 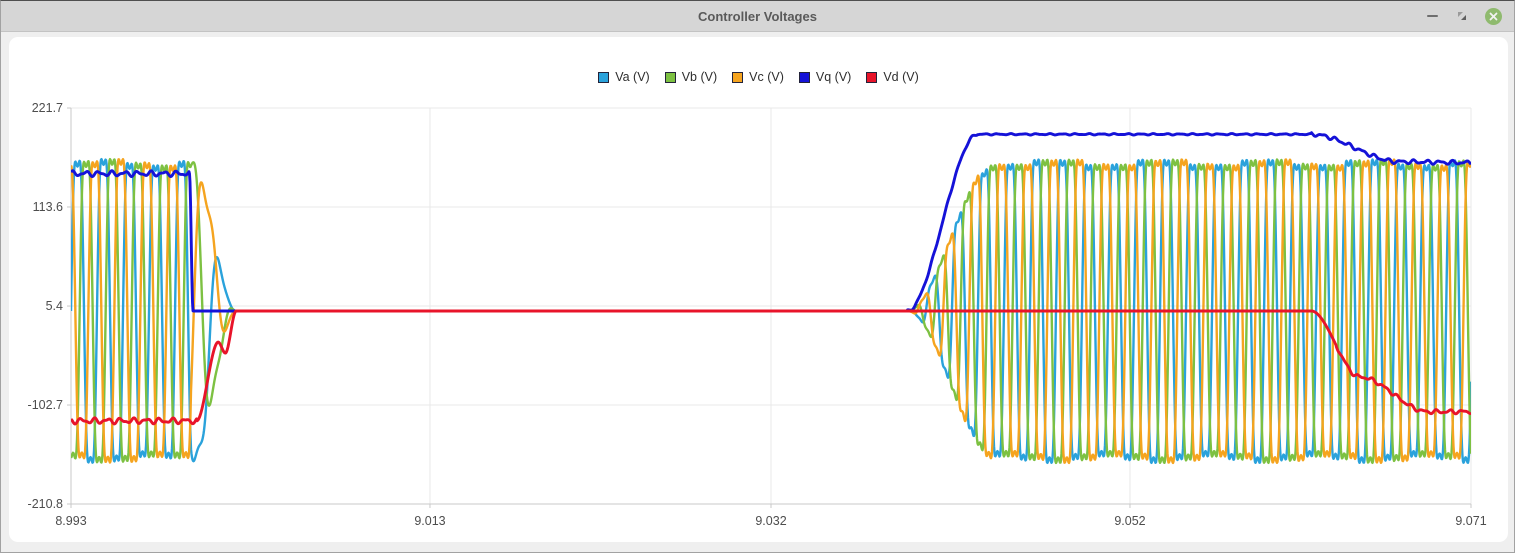 I want to click on y-tick-label: 221.7, so click(x=47, y=108).